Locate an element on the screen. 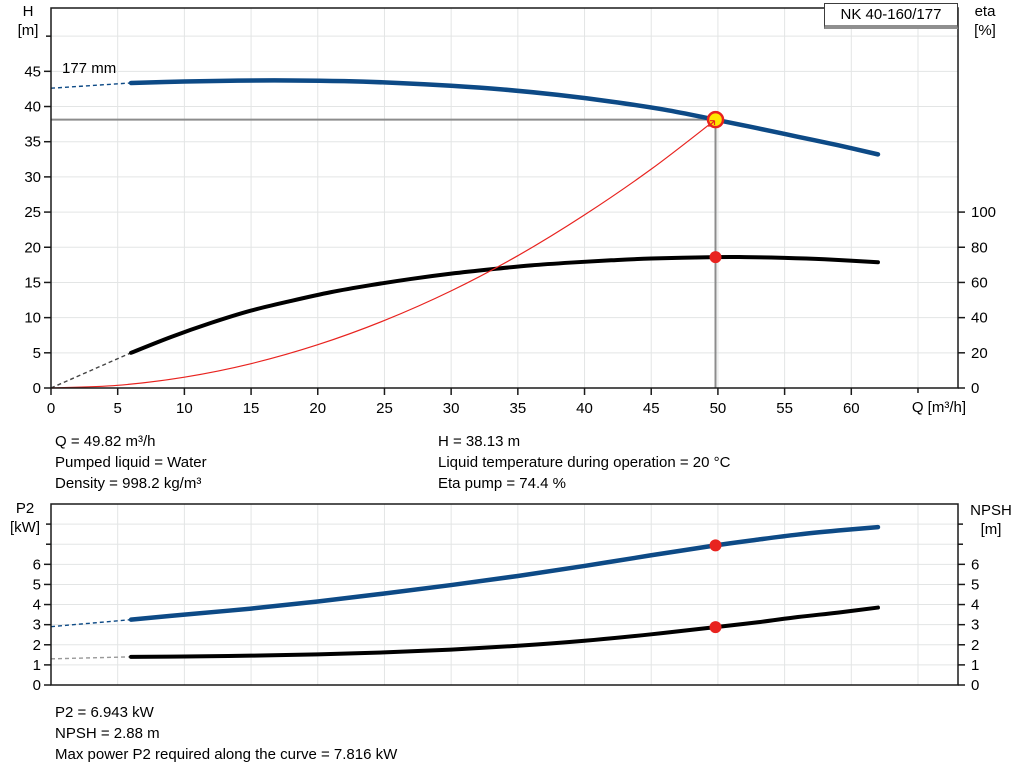 Image resolution: width=1024 pixels, height=781 pixels. pump-model-box: NK 40-160/177 is located at coordinates (891, 16).